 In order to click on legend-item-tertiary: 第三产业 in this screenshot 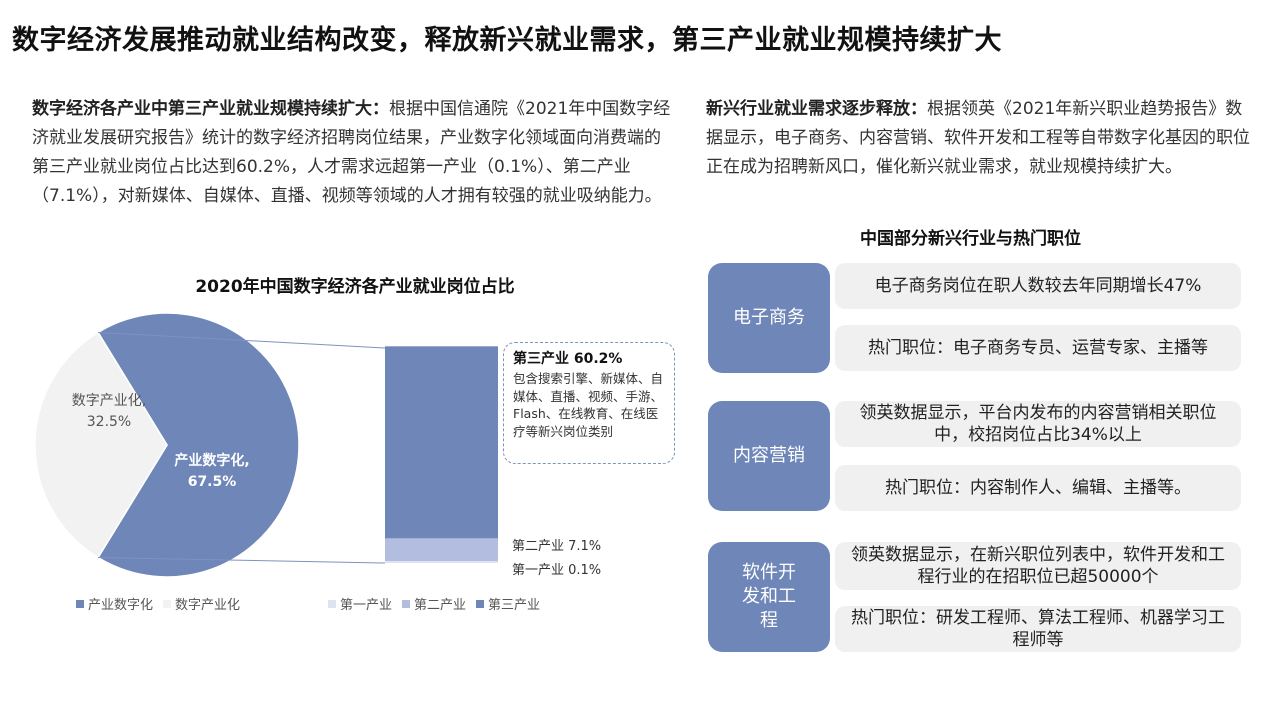, I will do `click(508, 603)`.